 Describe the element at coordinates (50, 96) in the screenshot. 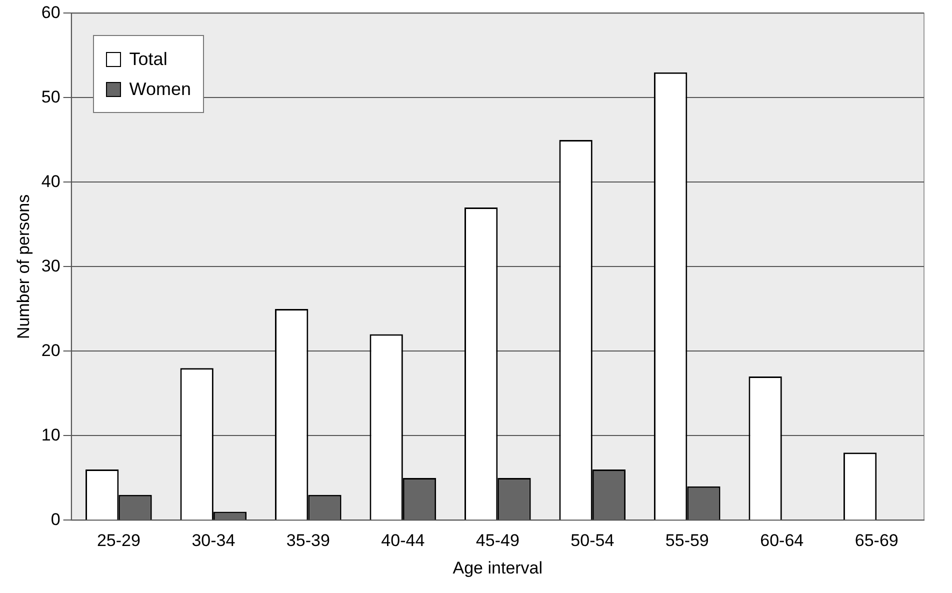

I see `y-tick-label: 50` at that location.